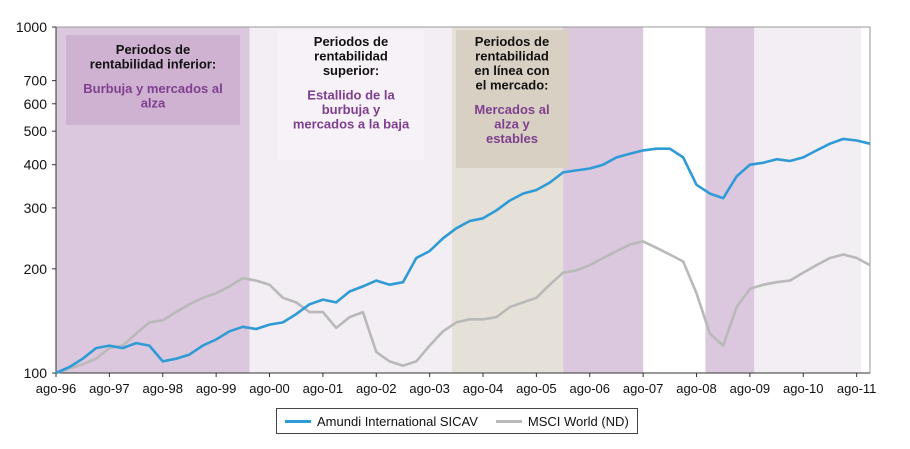 The width and height of the screenshot is (910, 449). Describe the element at coordinates (36, 208) in the screenshot. I see `y-tick-label-300: 300` at that location.